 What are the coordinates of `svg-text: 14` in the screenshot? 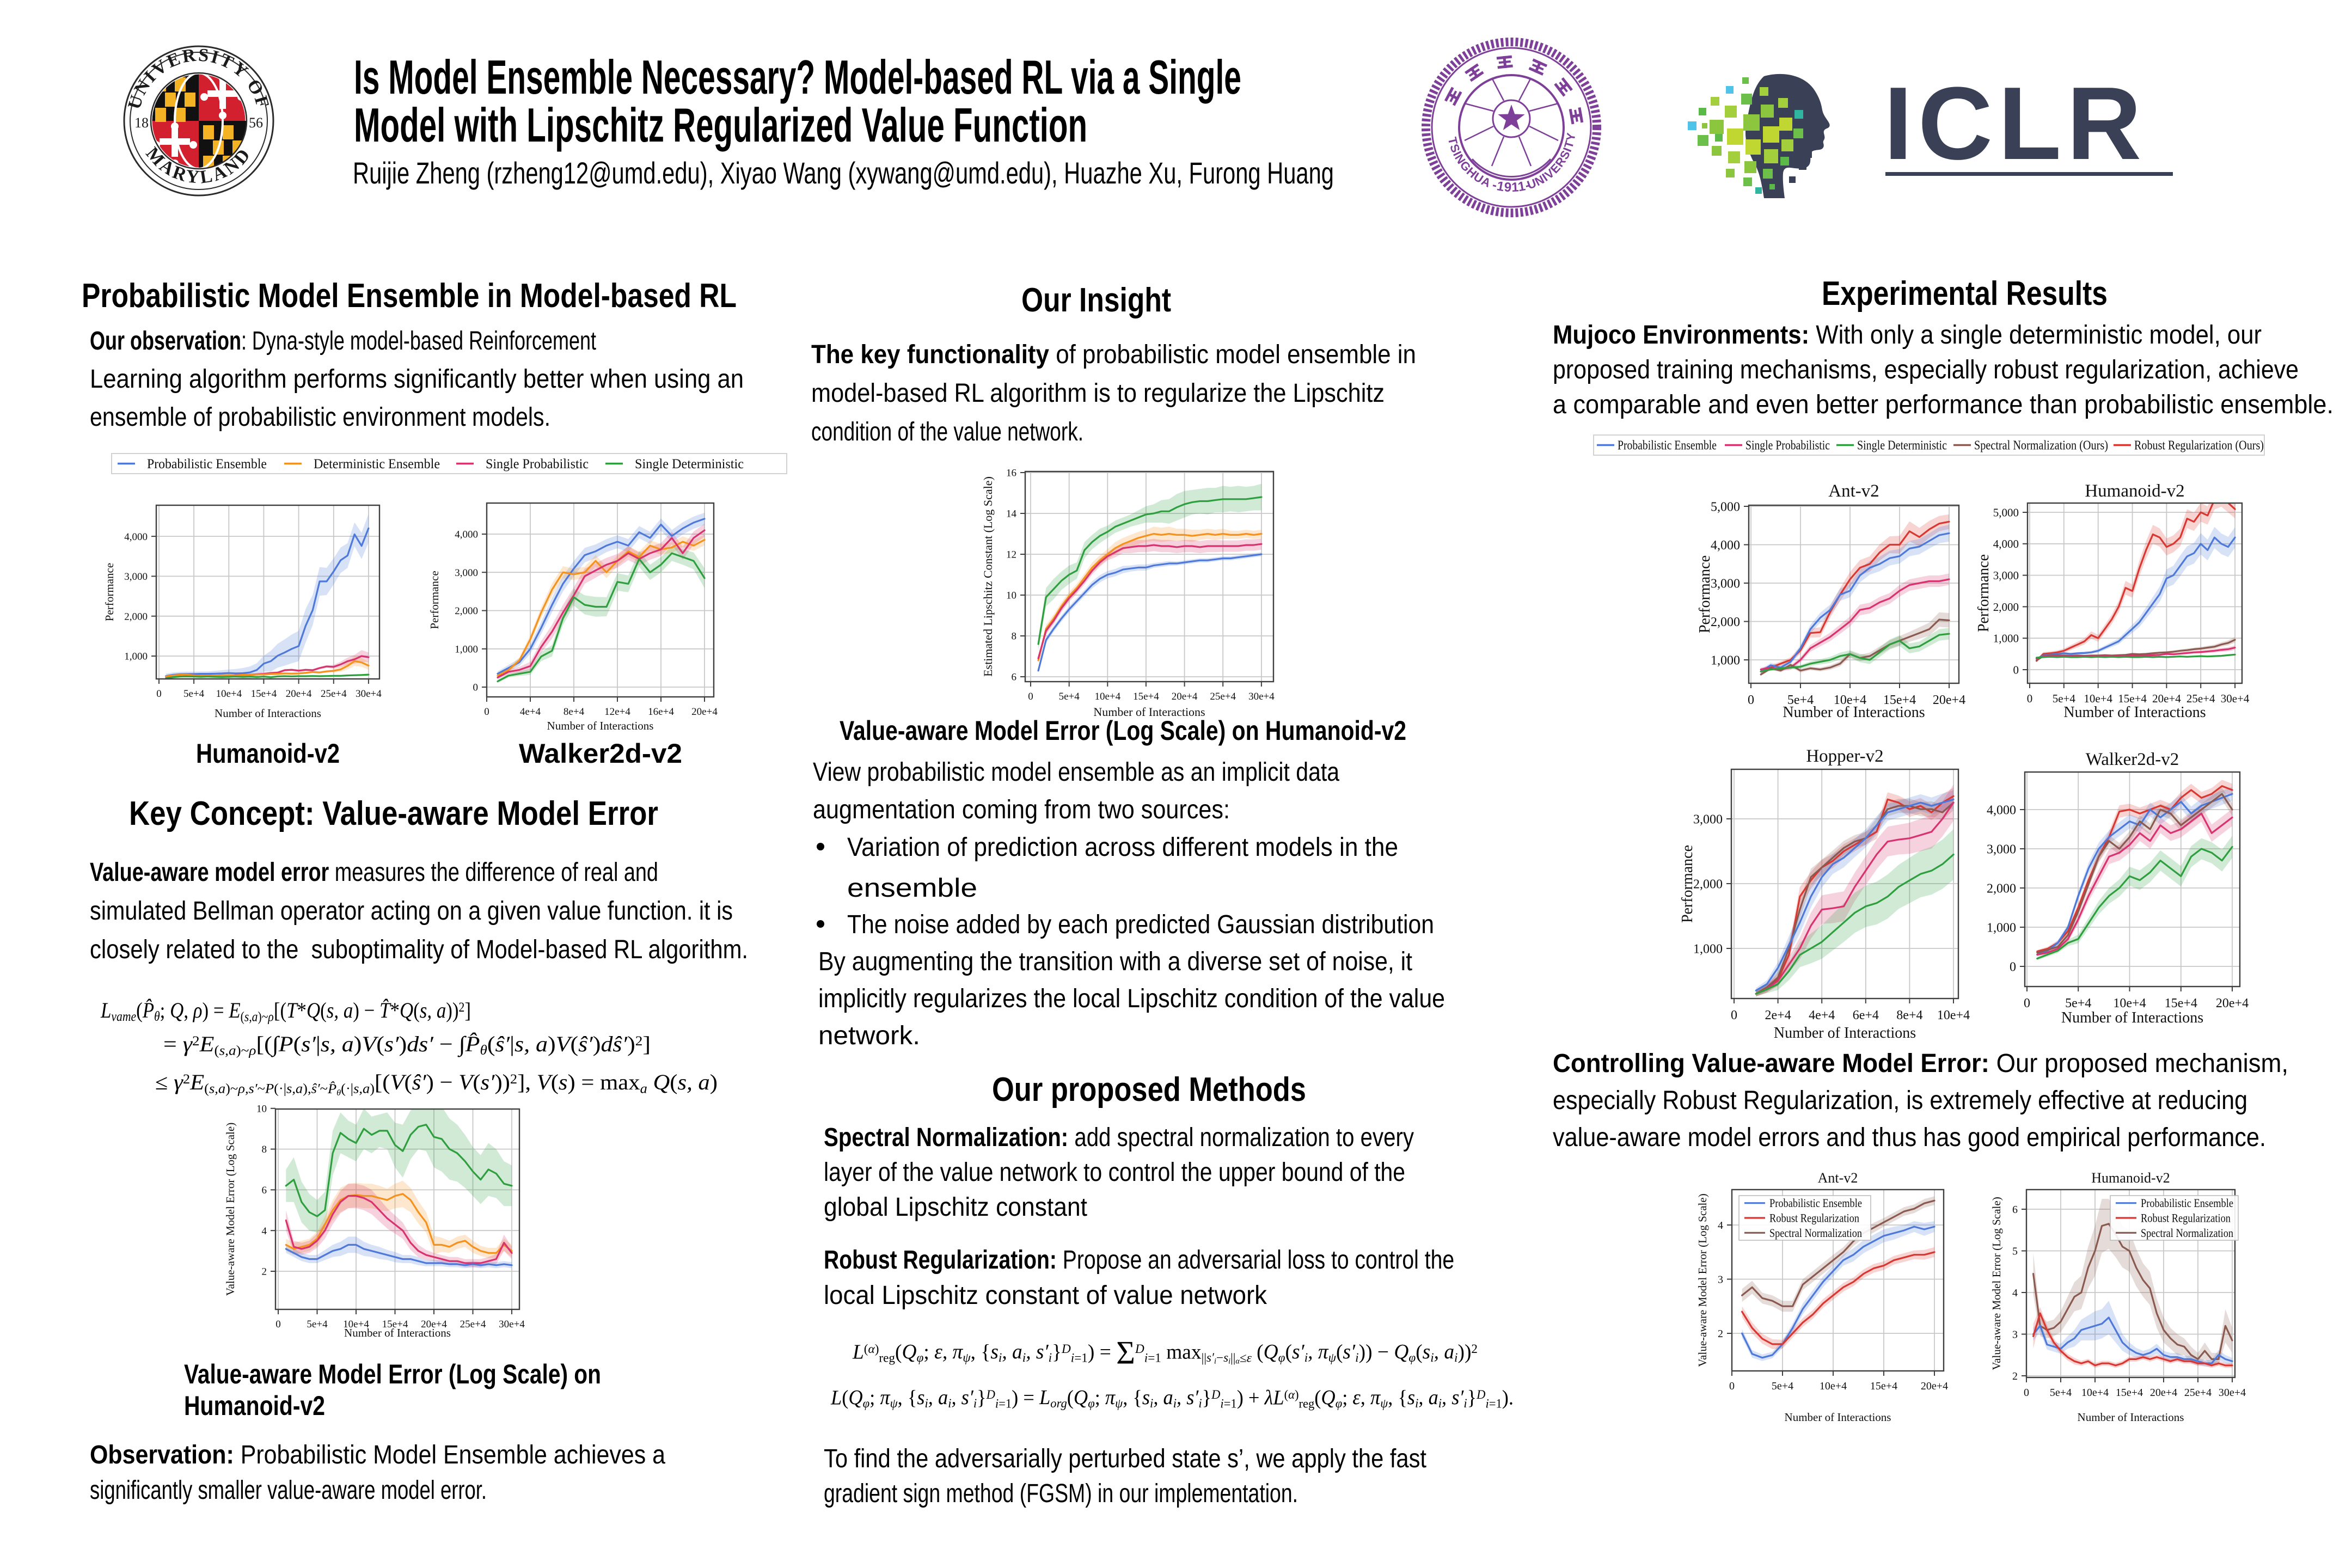 It's located at (1011, 514).